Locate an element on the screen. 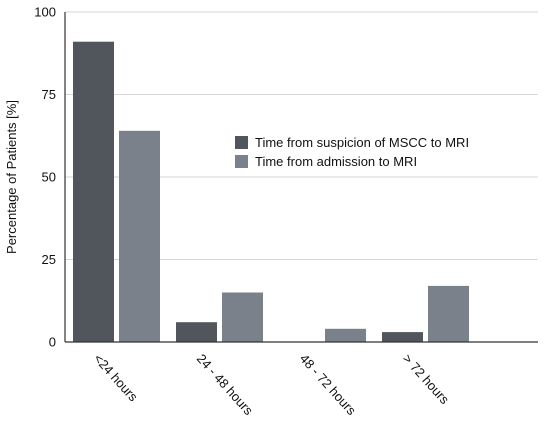 Image resolution: width=550 pixels, height=421 pixels. x-tick-label: <24 hours is located at coordinates (116, 378).